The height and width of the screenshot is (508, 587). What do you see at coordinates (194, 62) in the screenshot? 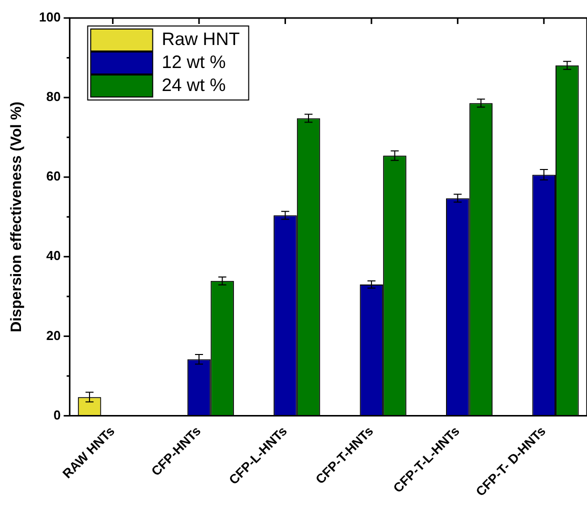
I see `legend-label: 12 wt %` at bounding box center [194, 62].